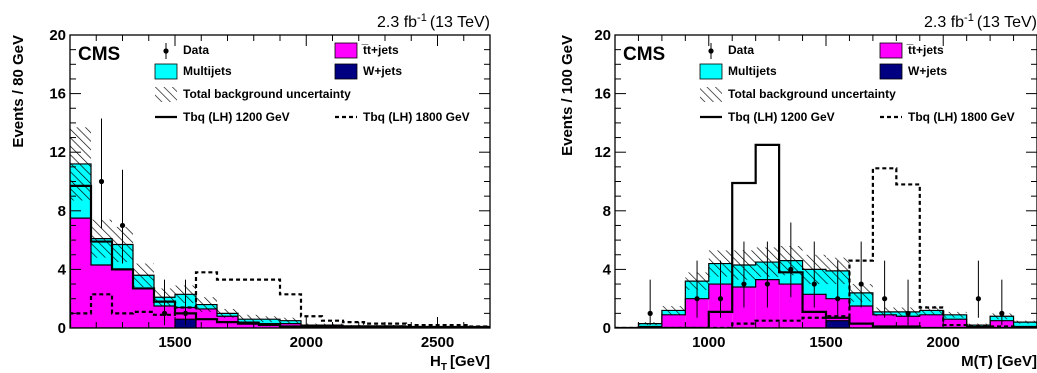 This screenshot has width=1037, height=373. I want to click on x-axis-title-unit: [GeV], so click(470, 361).